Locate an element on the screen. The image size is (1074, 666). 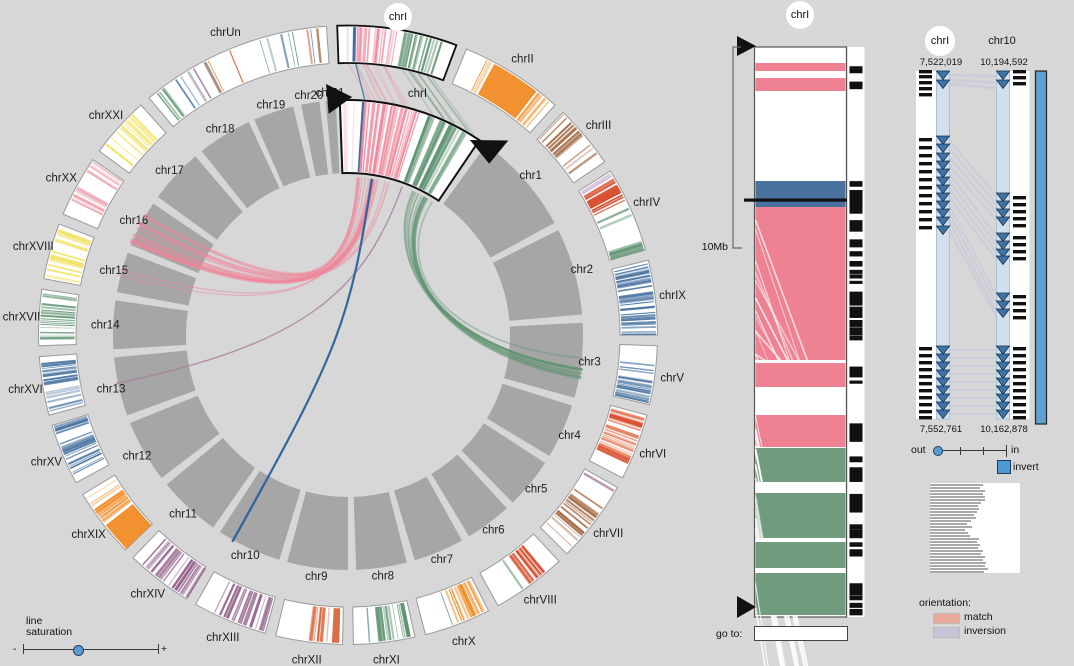
inner-ring-segment-chr18 is located at coordinates (240, 165).